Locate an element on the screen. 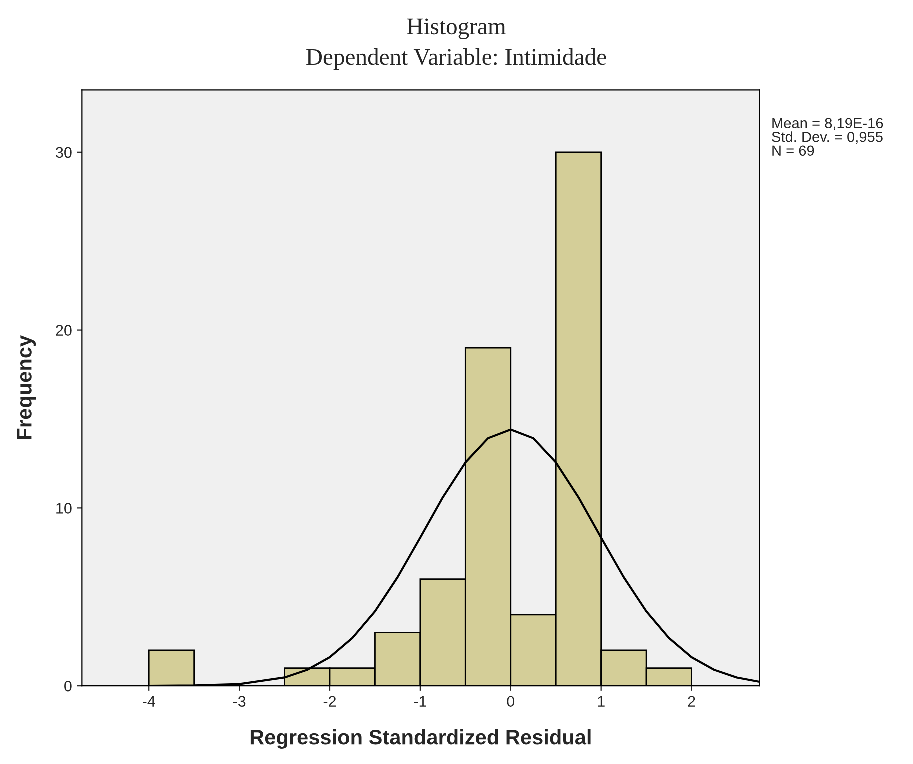  x-tick-label: 2 is located at coordinates (692, 701).